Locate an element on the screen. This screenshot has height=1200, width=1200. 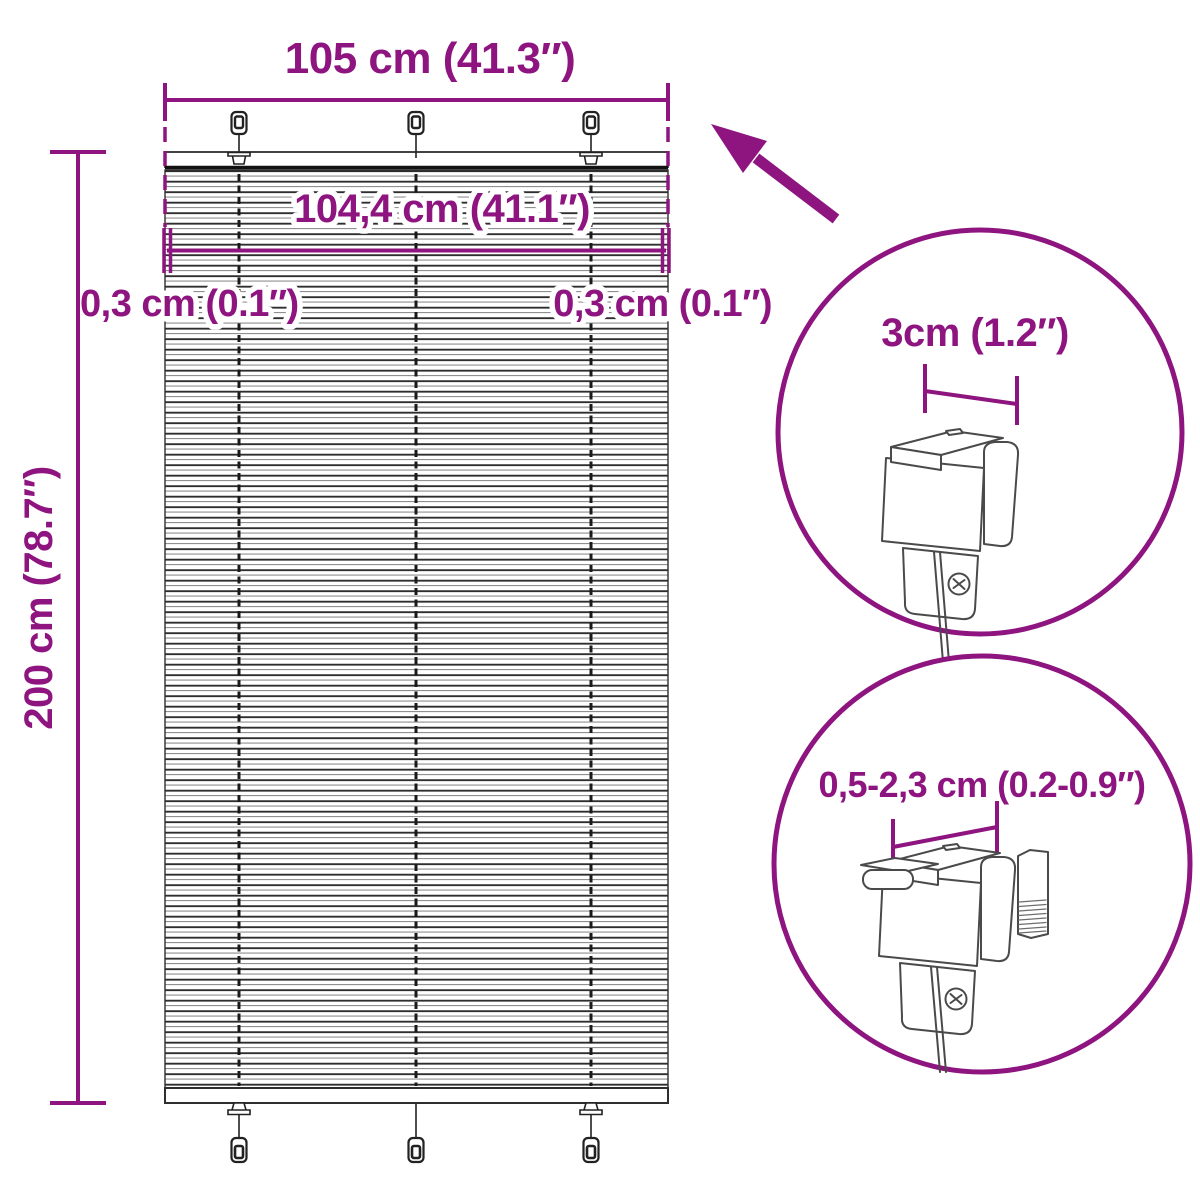
clamp-range-label: 0,5-2,3 cm (0.2-0.9″) is located at coordinates (982, 784).